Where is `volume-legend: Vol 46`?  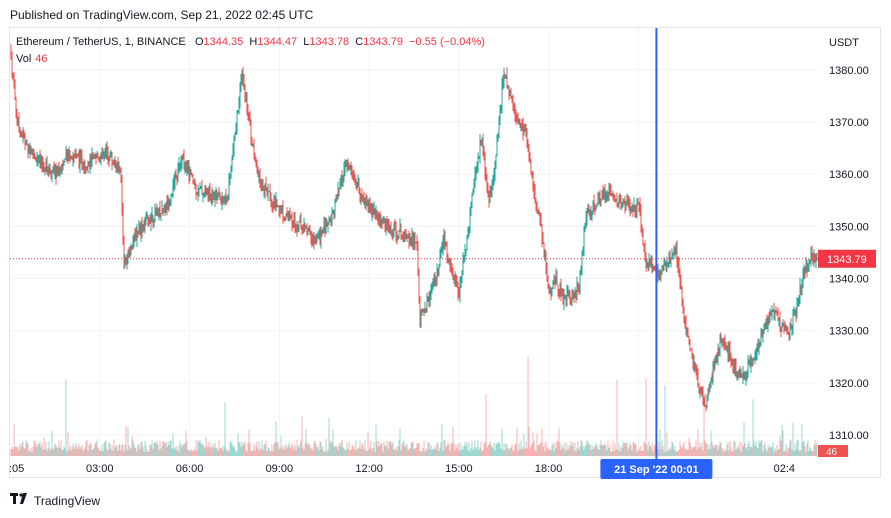
volume-legend: Vol 46 is located at coordinates (32, 59).